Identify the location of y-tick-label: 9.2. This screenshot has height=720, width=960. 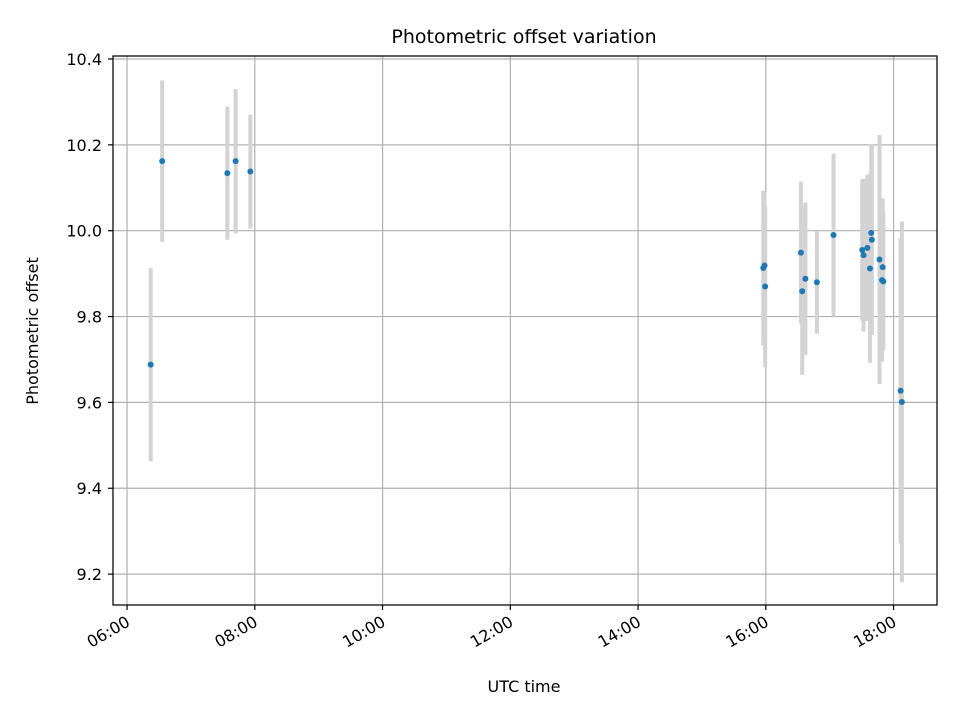
(89, 574).